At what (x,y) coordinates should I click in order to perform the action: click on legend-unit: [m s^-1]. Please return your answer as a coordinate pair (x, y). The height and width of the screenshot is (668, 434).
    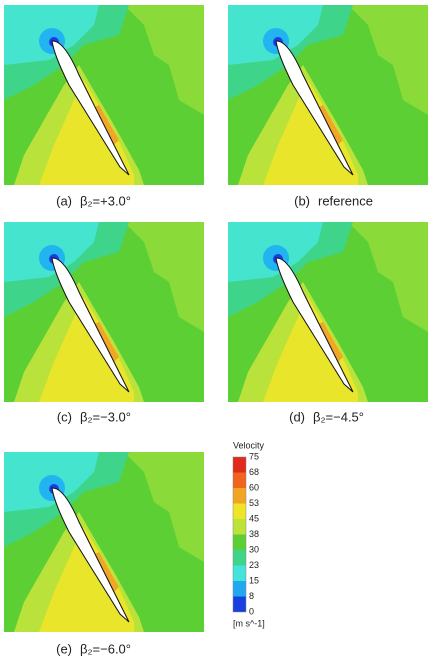
    Looking at the image, I should click on (249, 623).